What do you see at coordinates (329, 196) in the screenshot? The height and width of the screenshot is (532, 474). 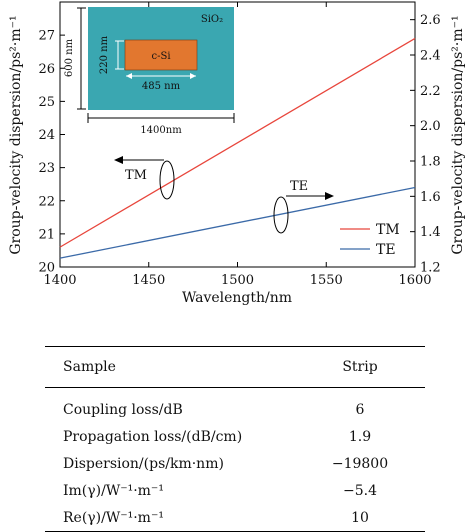 I see `te-arrow-head` at bounding box center [329, 196].